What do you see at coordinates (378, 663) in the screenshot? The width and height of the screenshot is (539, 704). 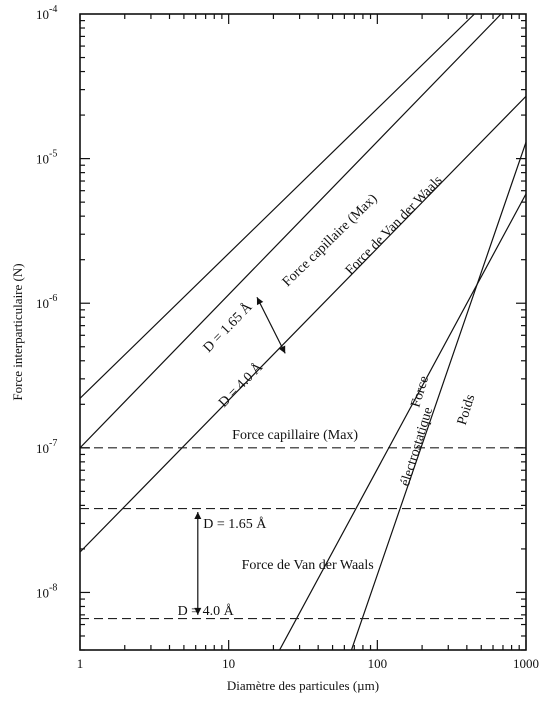 I see `x-tick-label: 100` at bounding box center [378, 663].